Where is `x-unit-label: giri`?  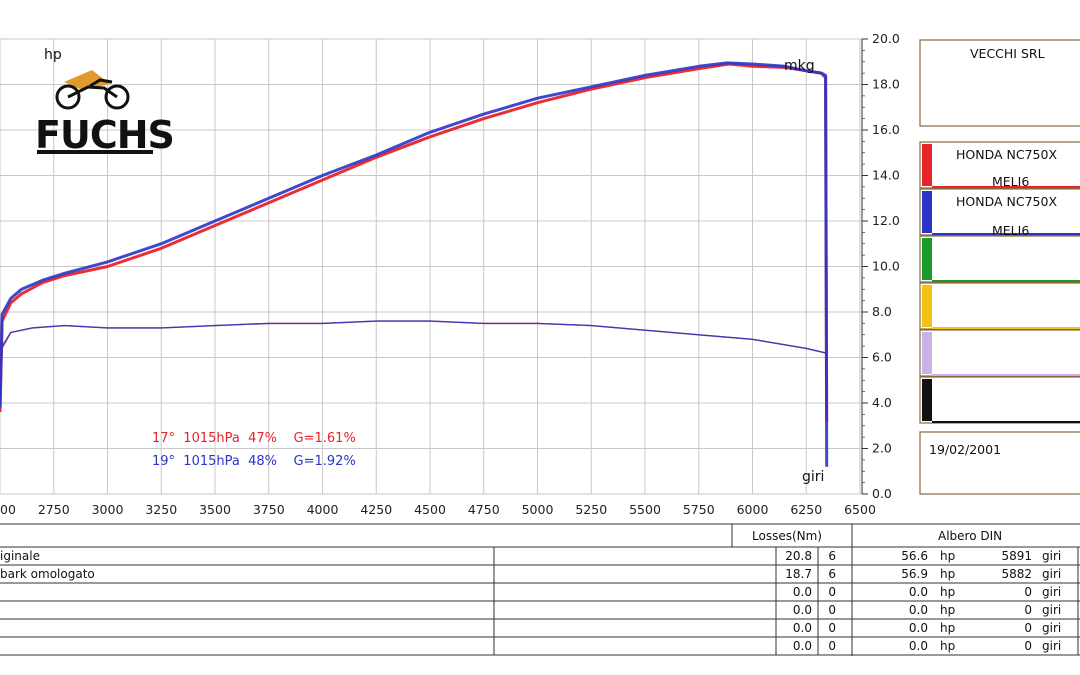
x-unit-label: giri is located at coordinates (813, 477).